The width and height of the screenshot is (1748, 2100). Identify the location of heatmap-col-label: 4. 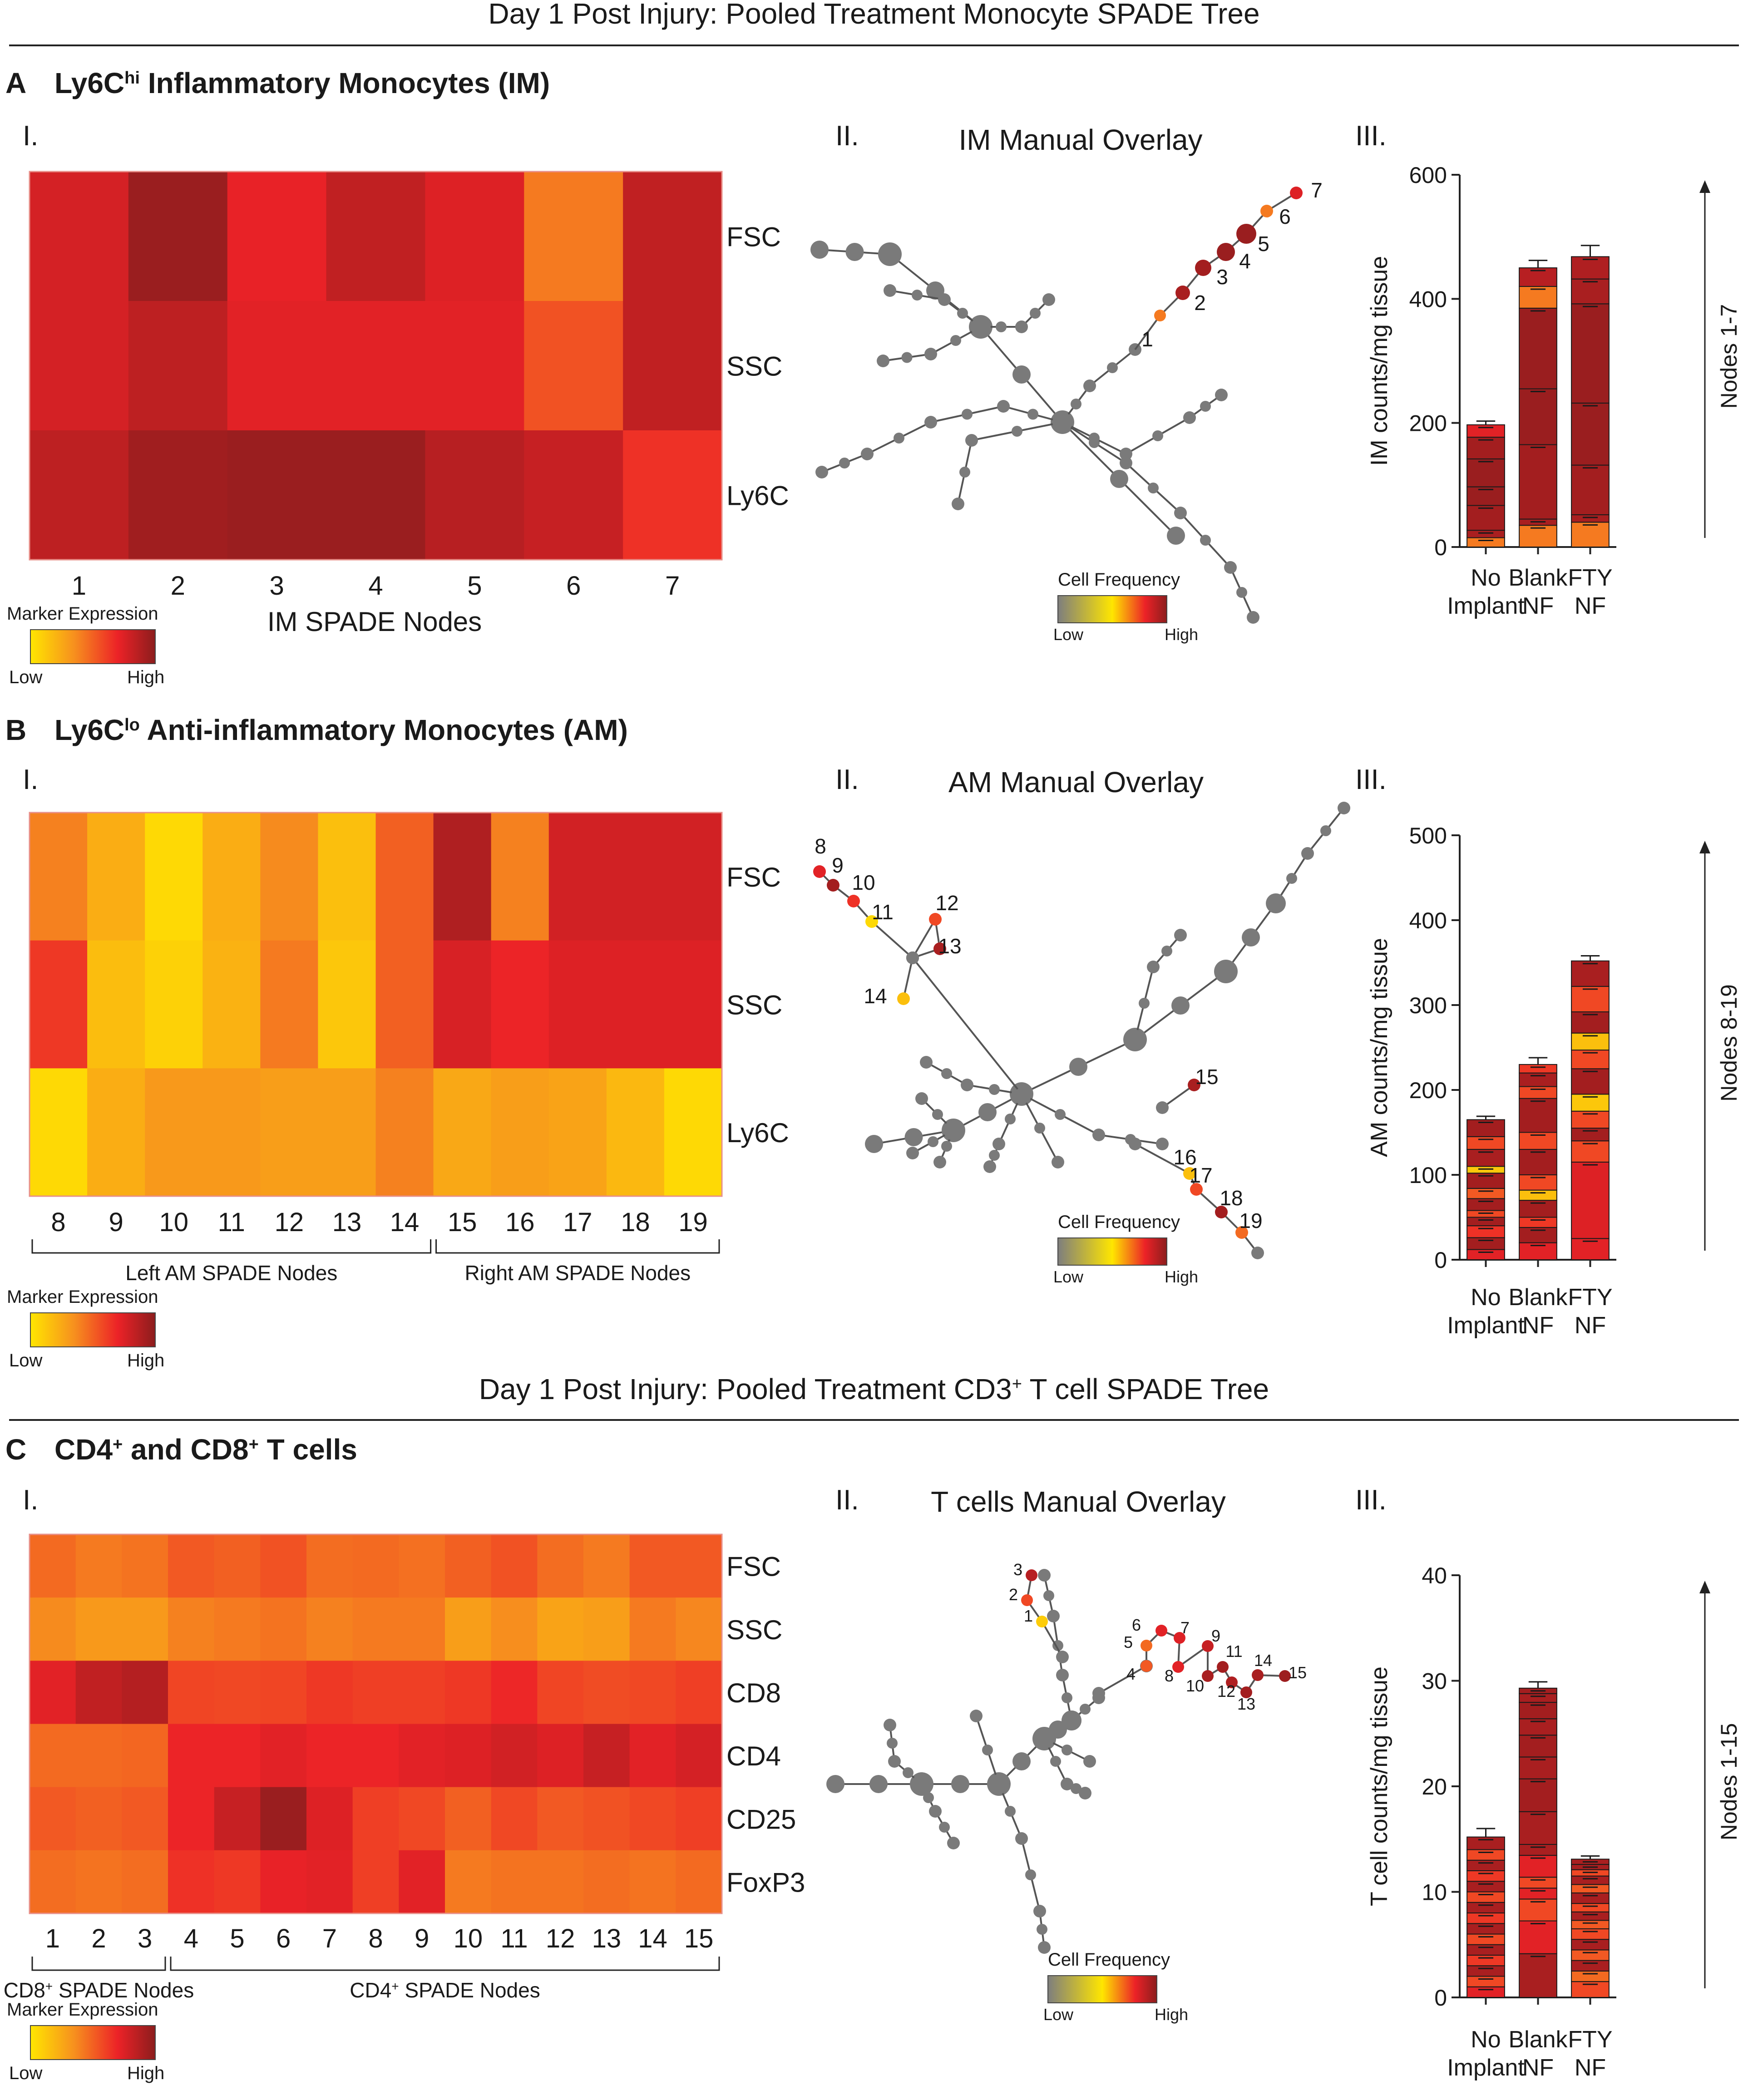
(191, 1938).